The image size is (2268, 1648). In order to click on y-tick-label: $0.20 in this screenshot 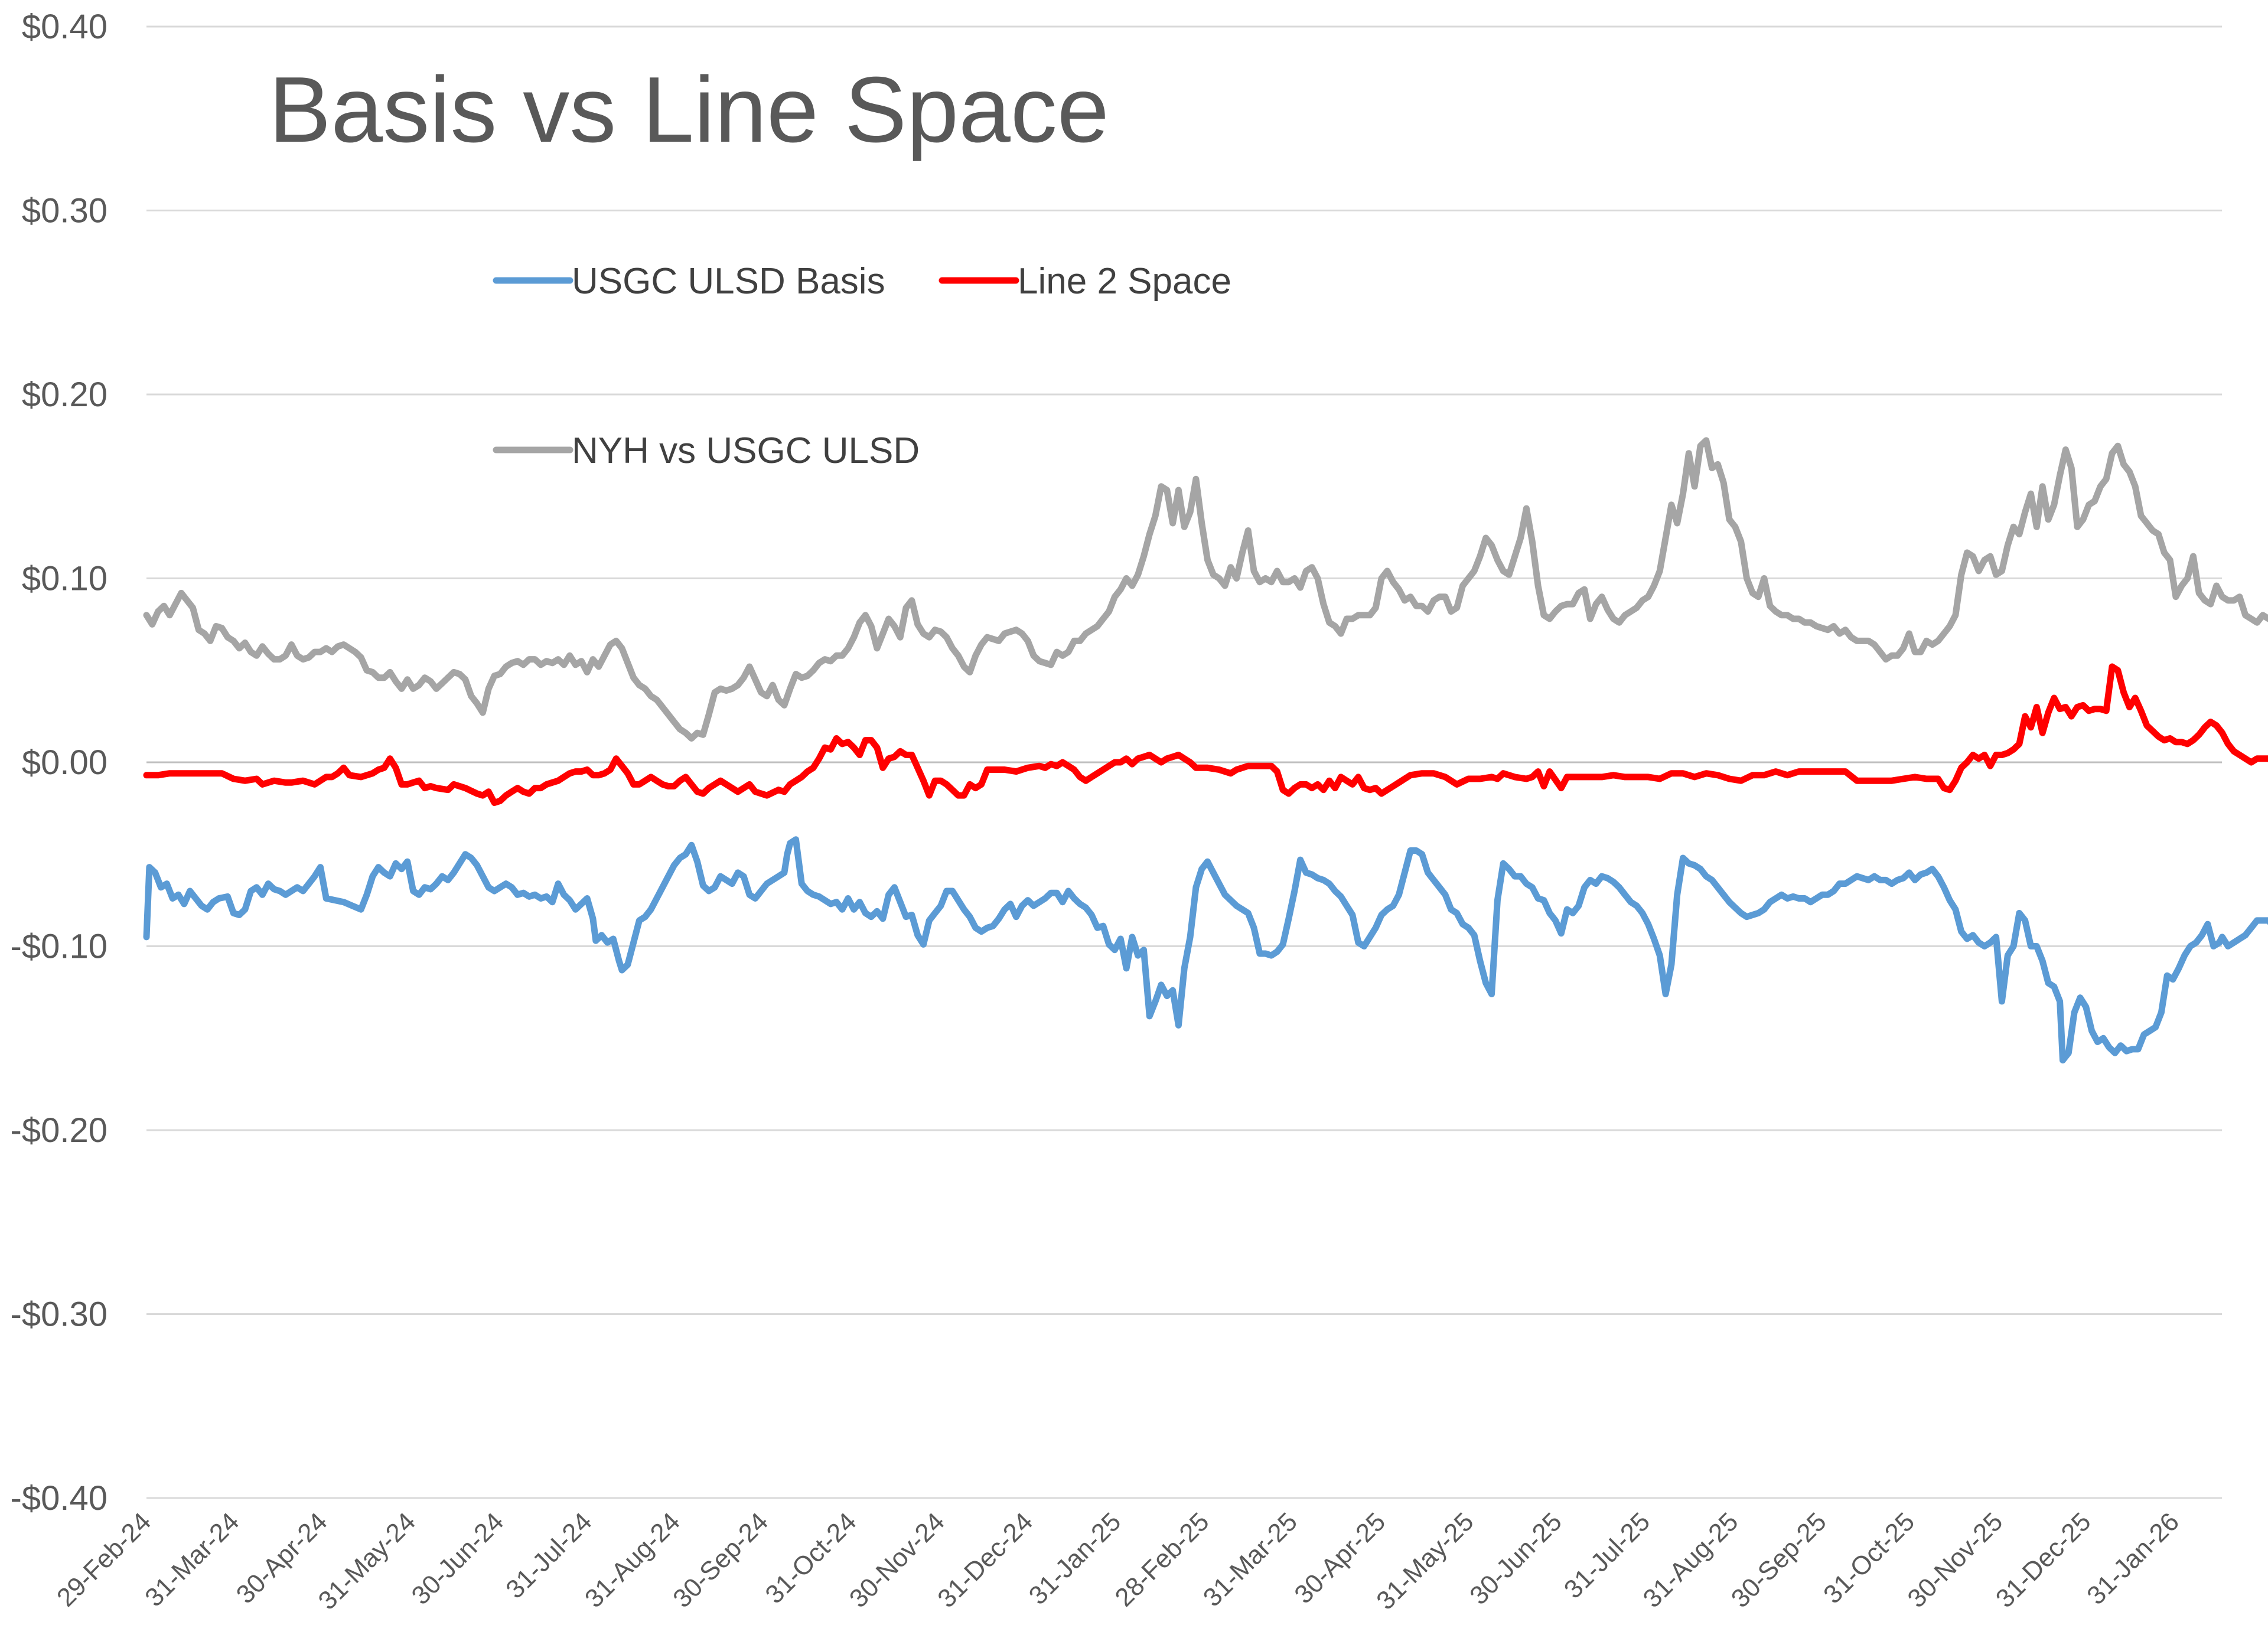, I will do `click(64, 395)`.